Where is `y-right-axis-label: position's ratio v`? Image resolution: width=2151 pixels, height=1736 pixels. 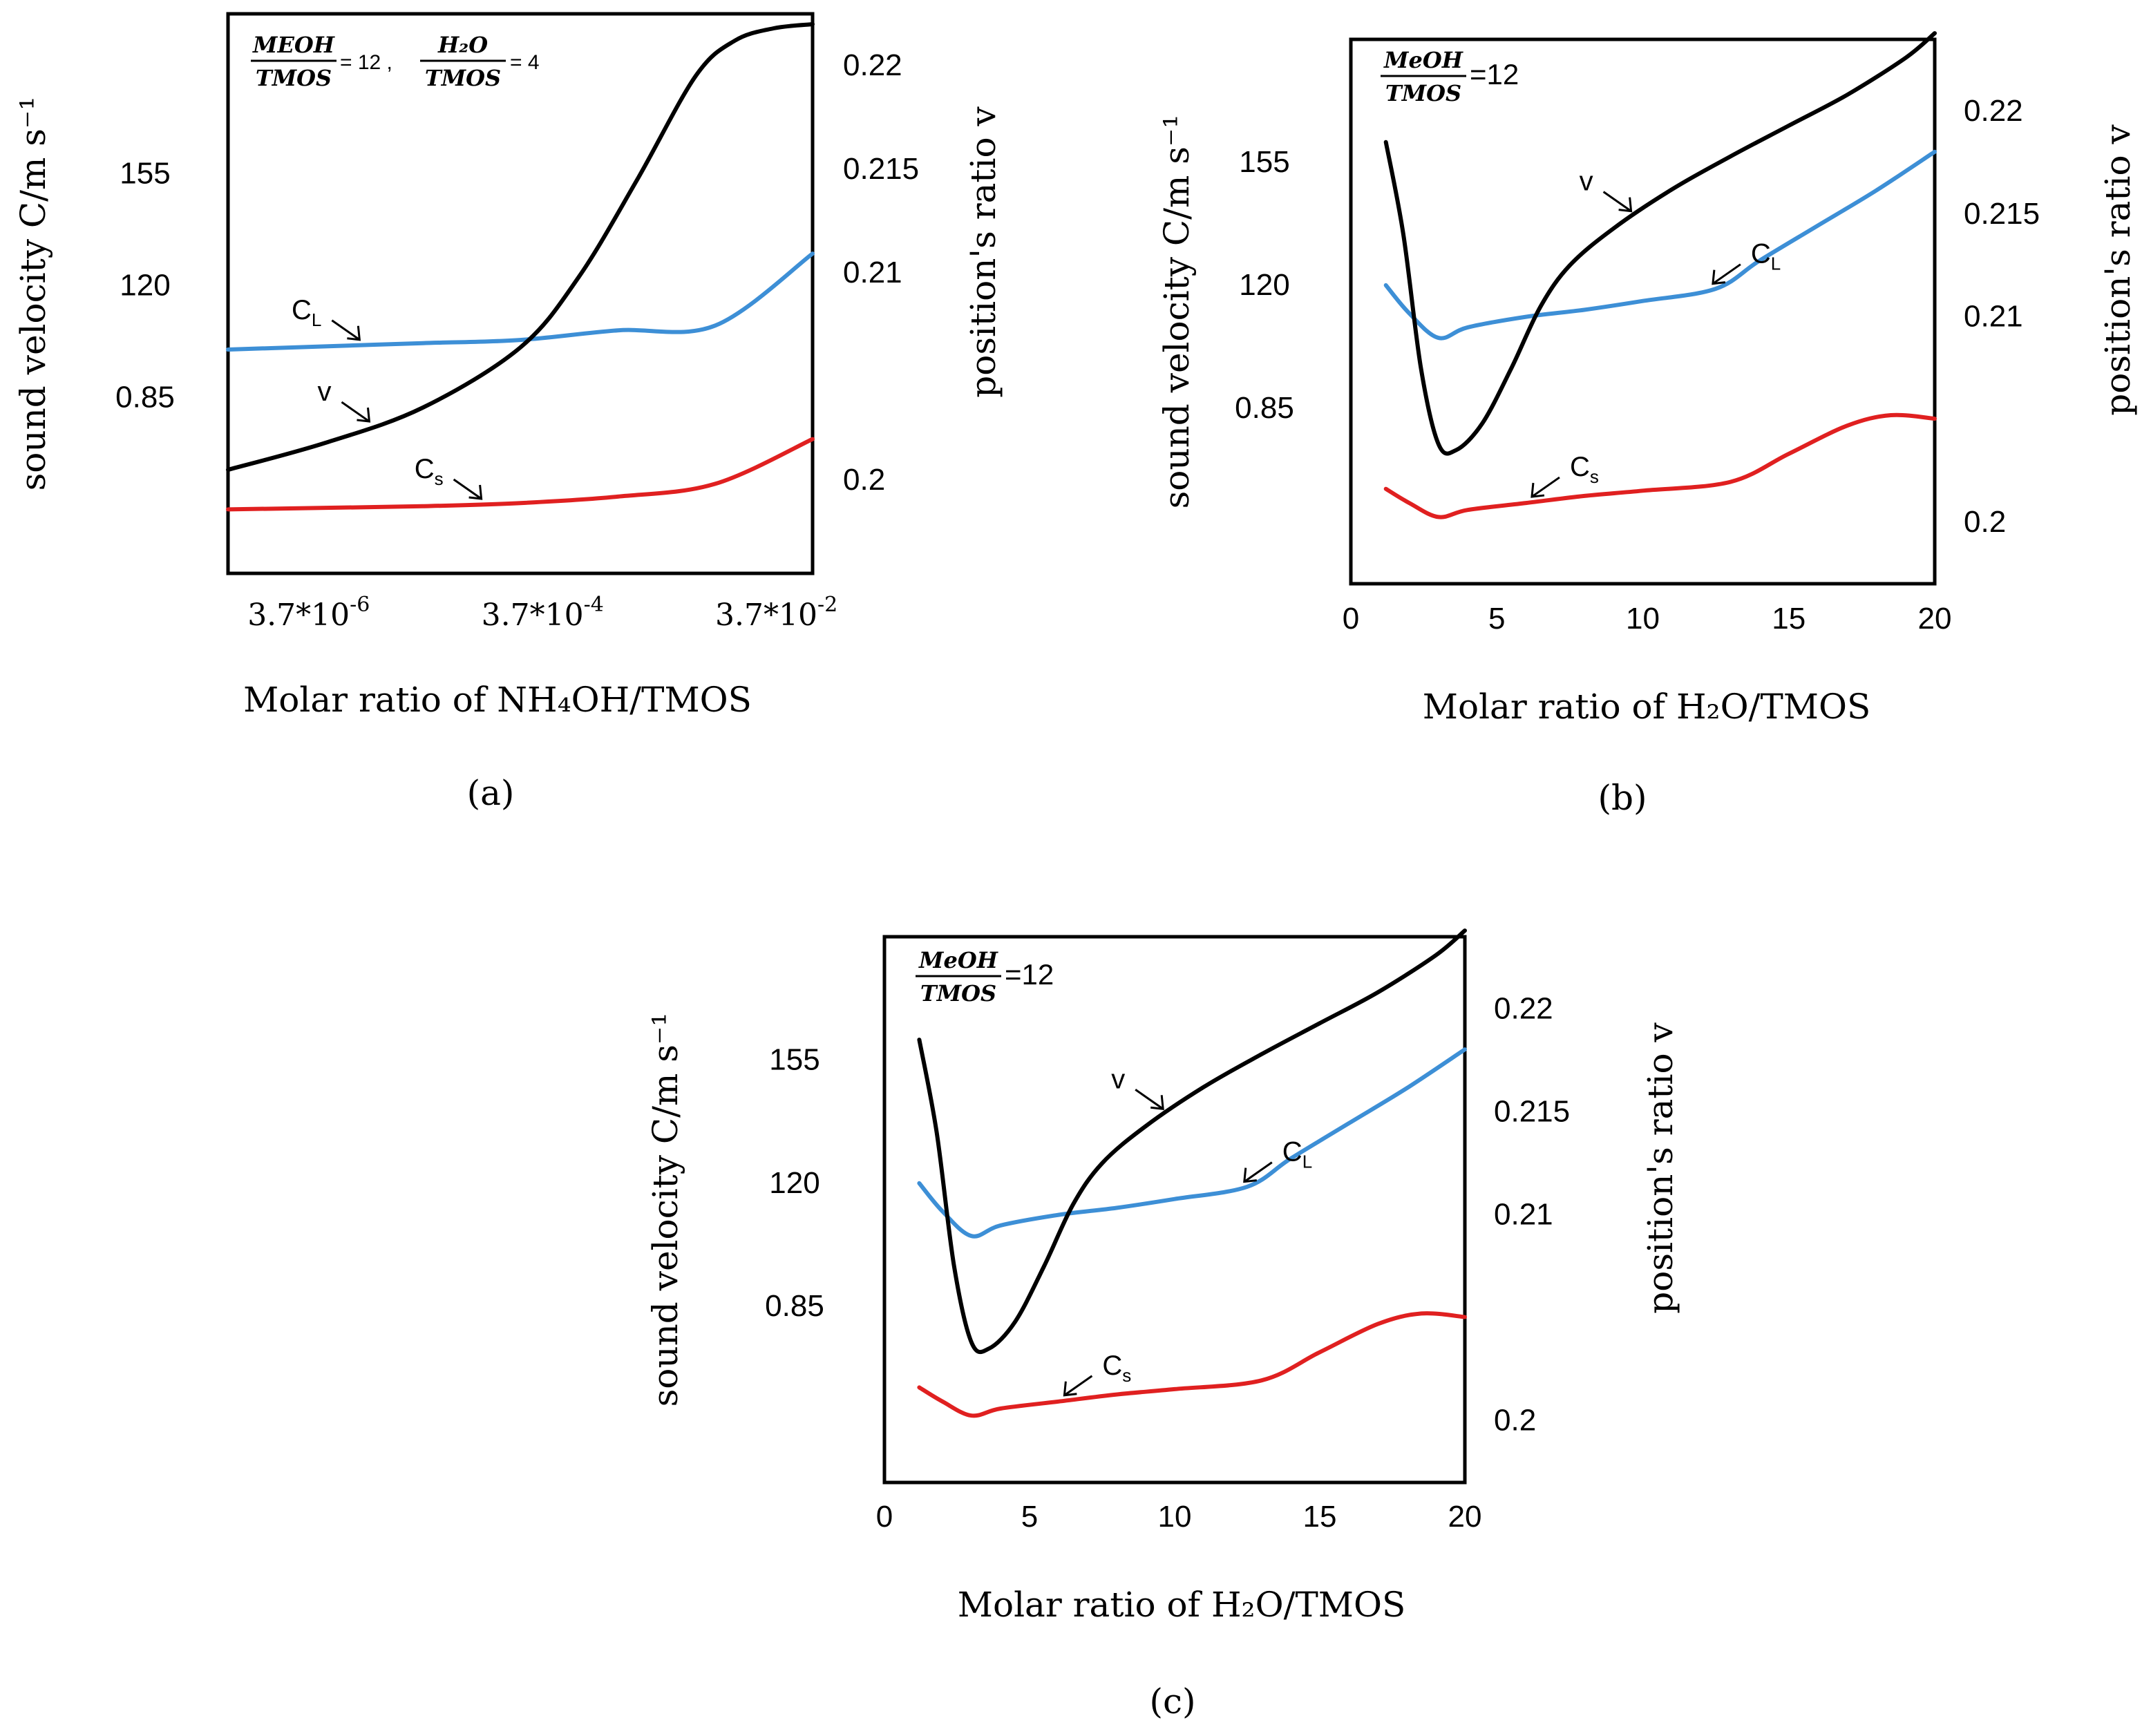
y-right-axis-label: position's ratio v is located at coordinates (1660, 1168).